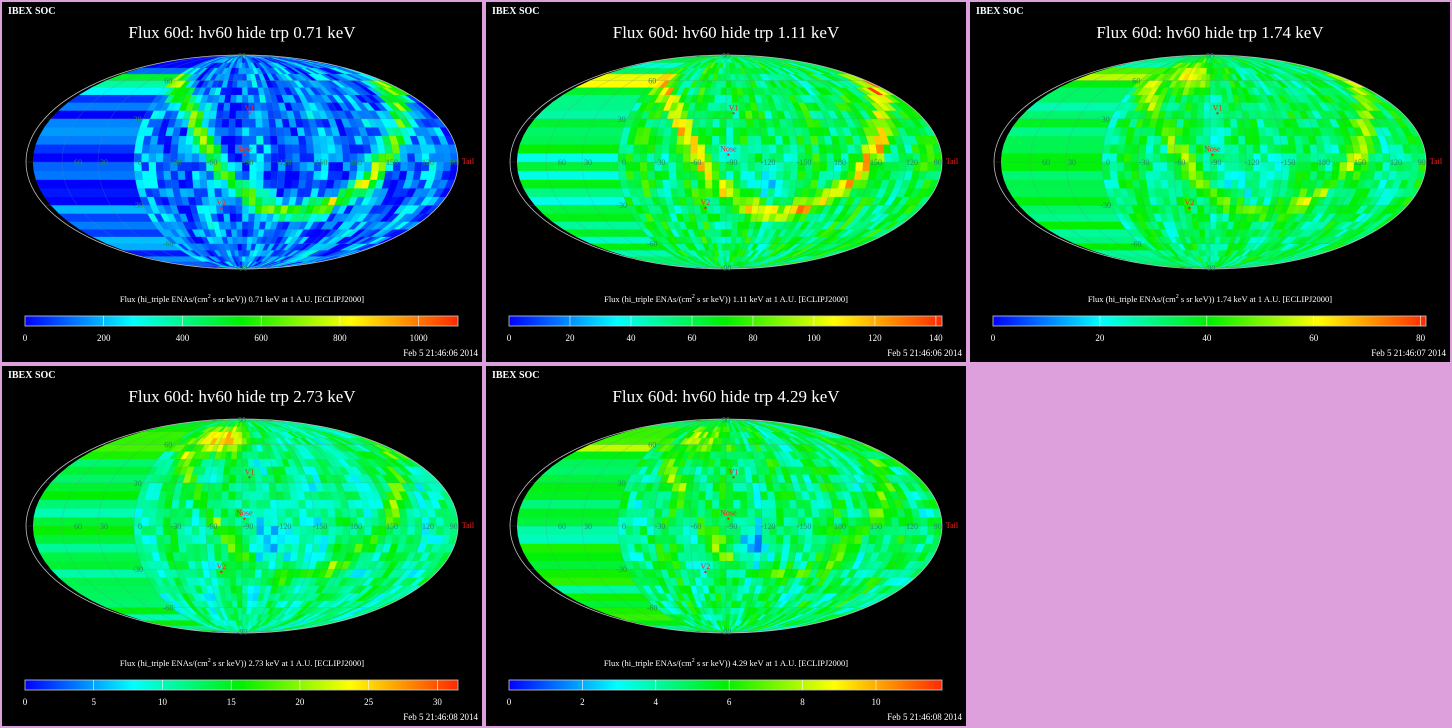 Image resolution: width=1452 pixels, height=728 pixels. I want to click on colorbar-tick-label: 80, so click(753, 338).